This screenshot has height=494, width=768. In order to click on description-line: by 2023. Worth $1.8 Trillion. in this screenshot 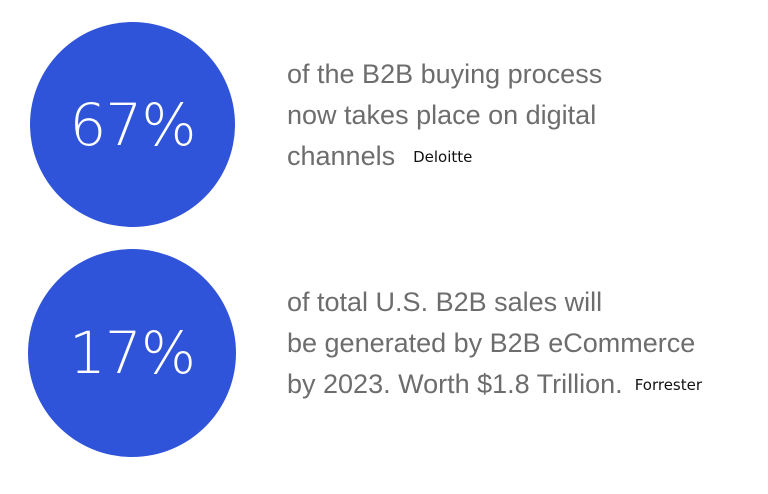, I will do `click(455, 384)`.